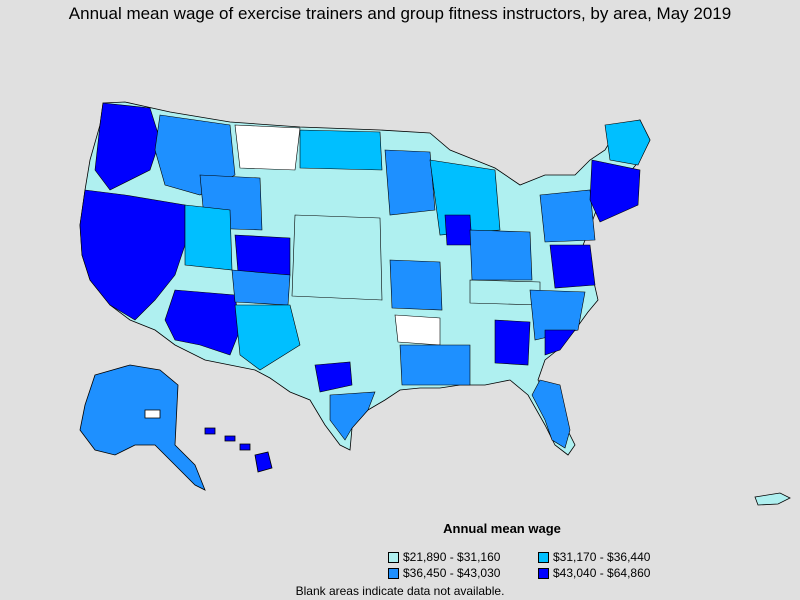  Describe the element at coordinates (227, 439) in the screenshot. I see `hawaii-islands` at that location.